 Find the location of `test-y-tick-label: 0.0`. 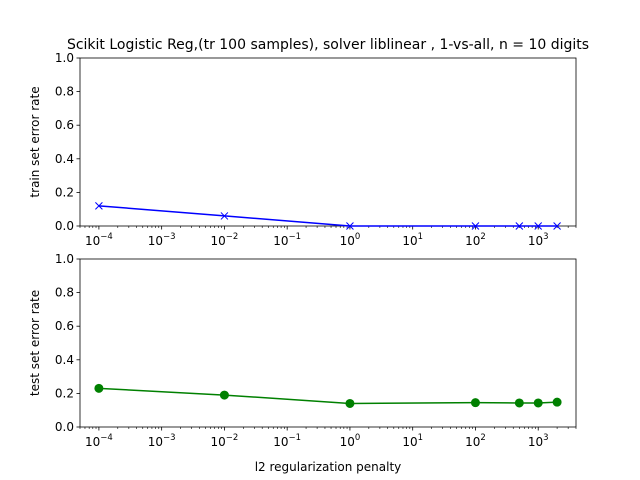

test-y-tick-label: 0.0 is located at coordinates (64, 427).